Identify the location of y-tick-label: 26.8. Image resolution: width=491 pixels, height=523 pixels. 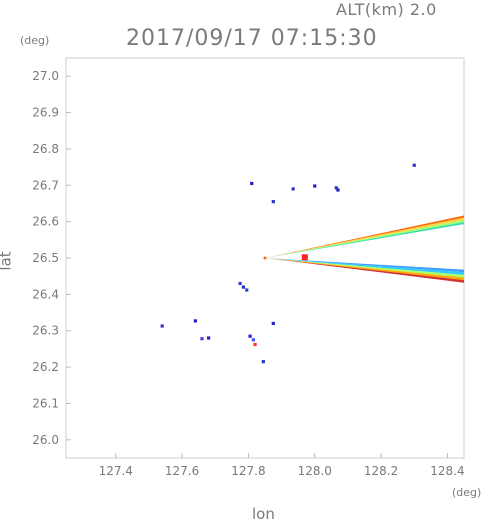
(45, 149).